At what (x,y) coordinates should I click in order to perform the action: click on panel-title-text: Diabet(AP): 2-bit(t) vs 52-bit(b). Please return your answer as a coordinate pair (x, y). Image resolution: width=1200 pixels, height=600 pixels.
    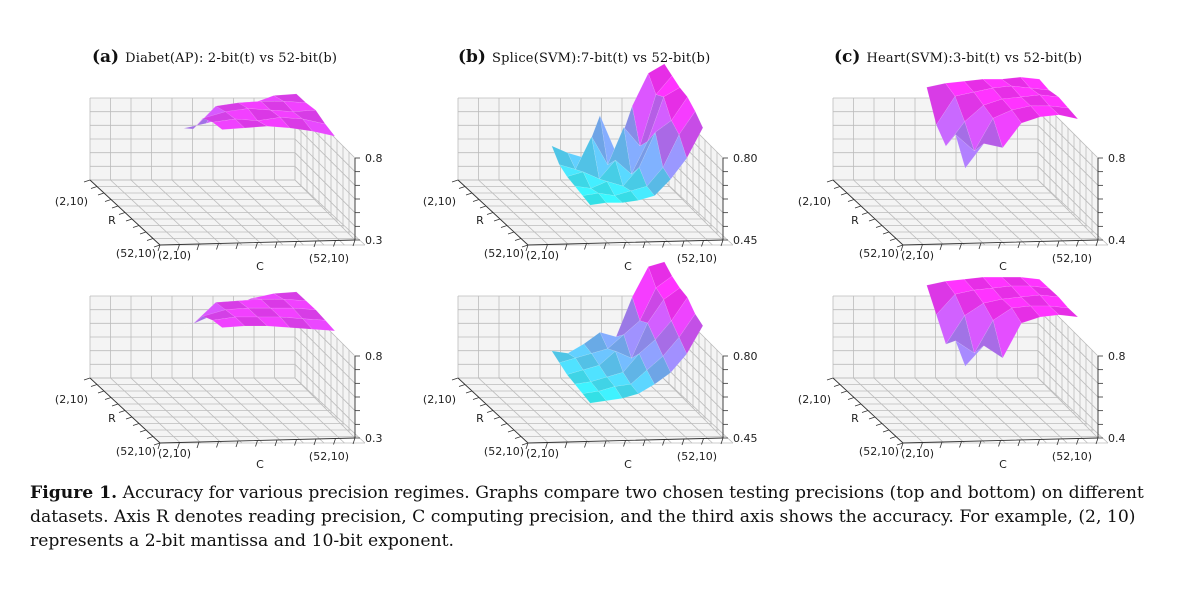
    Looking at the image, I should click on (231, 58).